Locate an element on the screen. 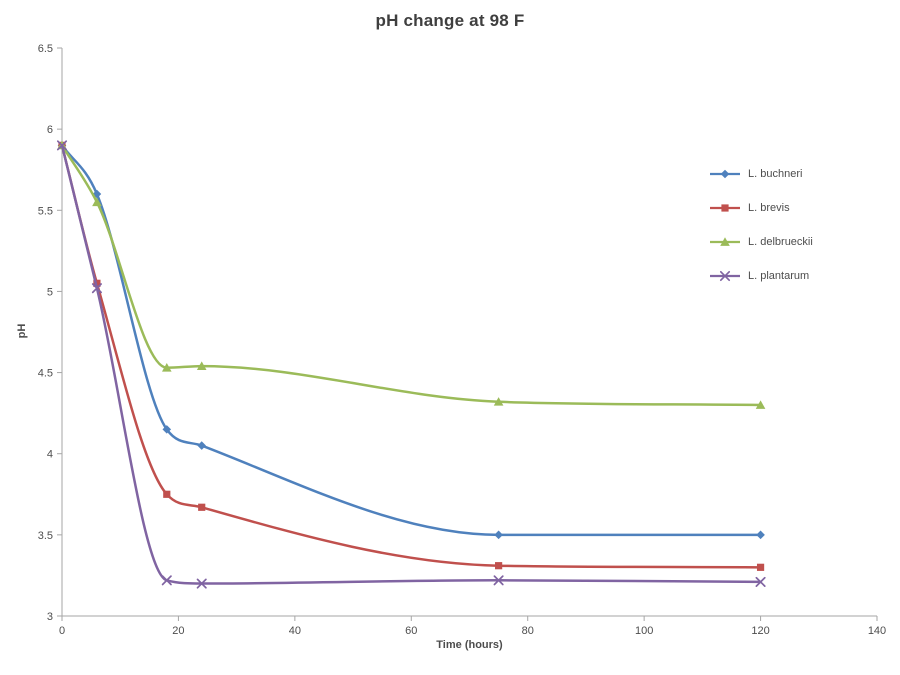  y-tick-label: 3 is located at coordinates (50, 617).